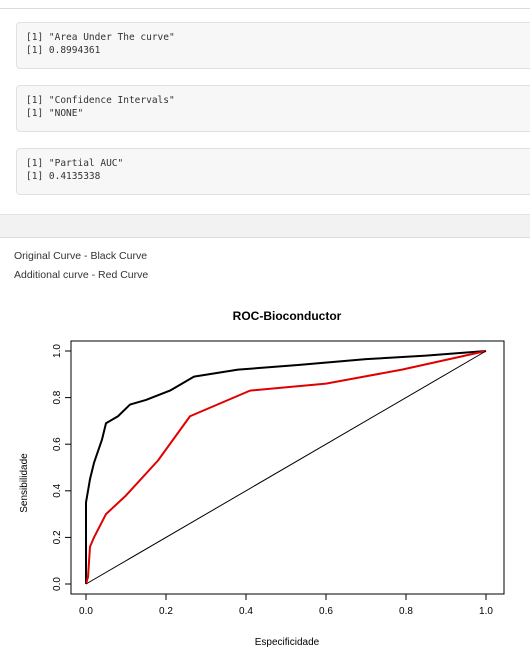 The width and height of the screenshot is (530, 652). What do you see at coordinates (246, 611) in the screenshot?
I see `x-tick-label: 0.4` at bounding box center [246, 611].